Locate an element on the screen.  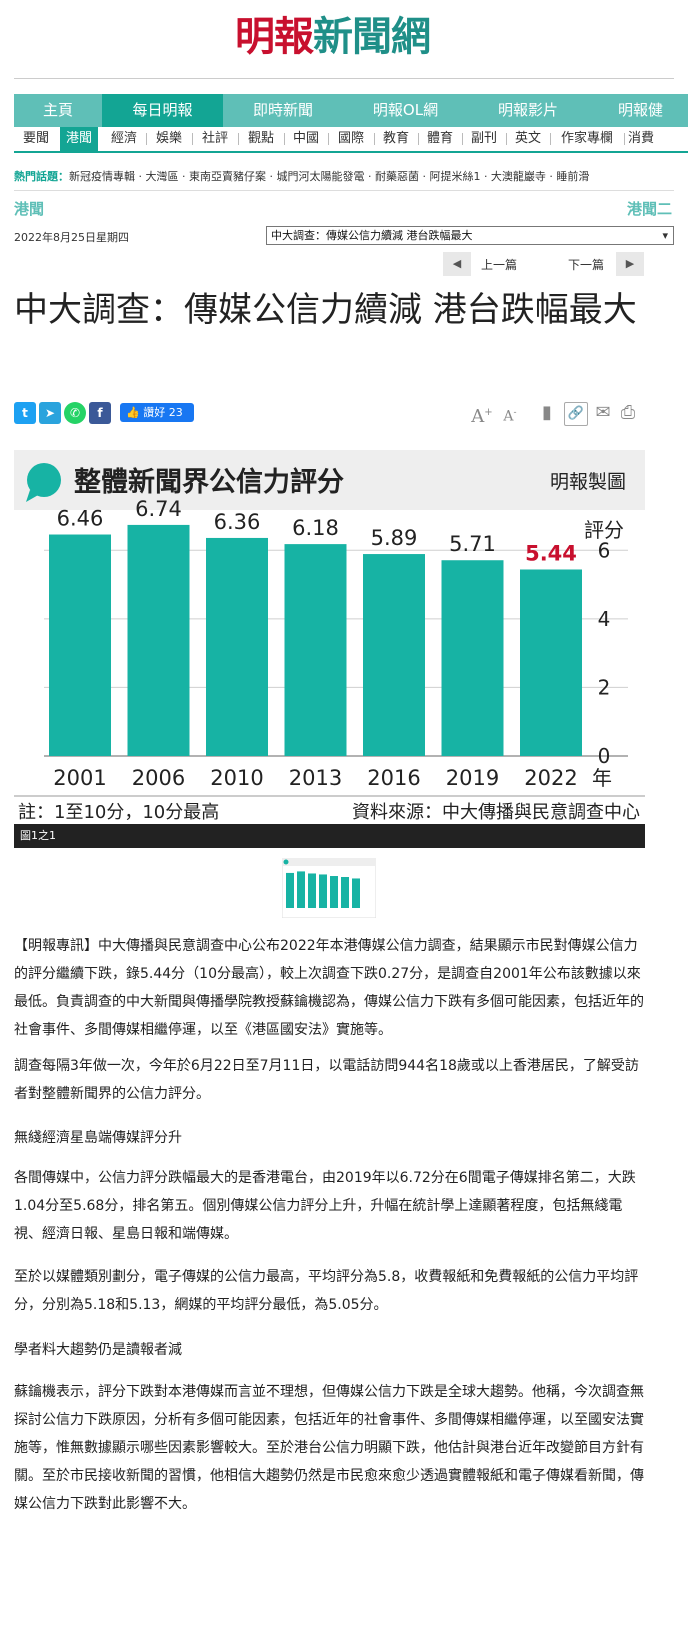
article-select-value: 中大調查：傳媒公信力續減 港台跌幅最大 is located at coordinates (372, 235).